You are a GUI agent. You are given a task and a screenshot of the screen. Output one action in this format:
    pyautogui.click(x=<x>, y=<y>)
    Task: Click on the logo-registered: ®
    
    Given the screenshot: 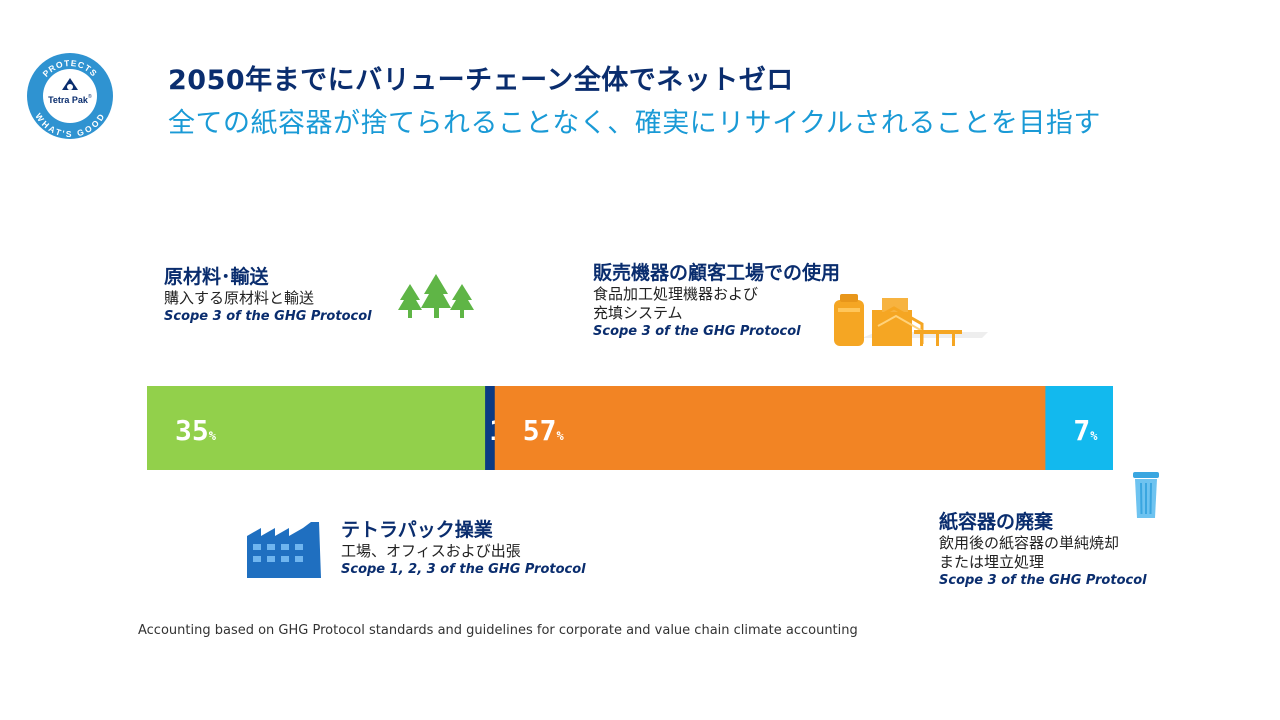 What is the action you would take?
    pyautogui.click(x=90, y=96)
    